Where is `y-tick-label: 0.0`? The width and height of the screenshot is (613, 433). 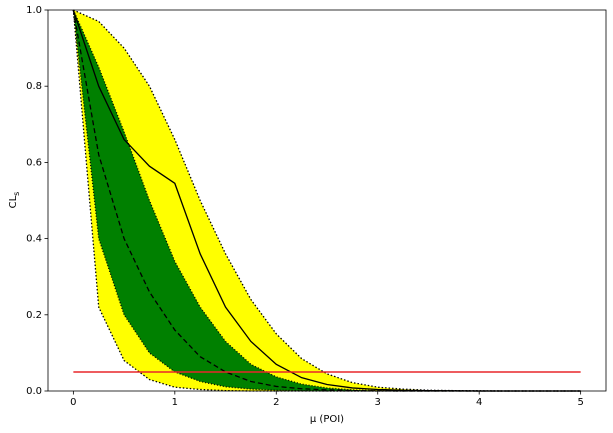 y-tick-label: 0.0 is located at coordinates (34, 391).